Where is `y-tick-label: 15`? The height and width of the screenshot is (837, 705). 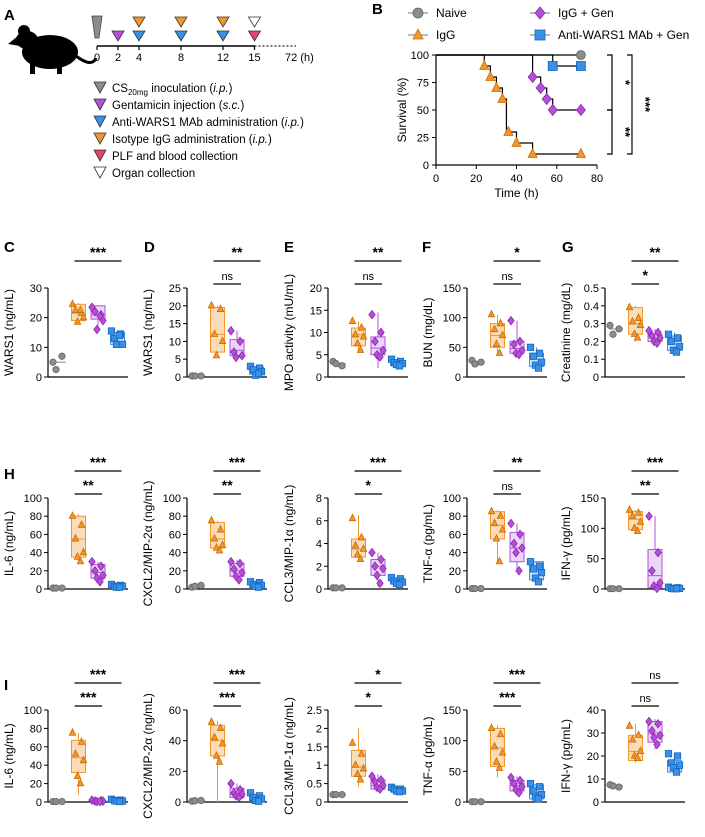 y-tick-label: 15 is located at coordinates (316, 311).